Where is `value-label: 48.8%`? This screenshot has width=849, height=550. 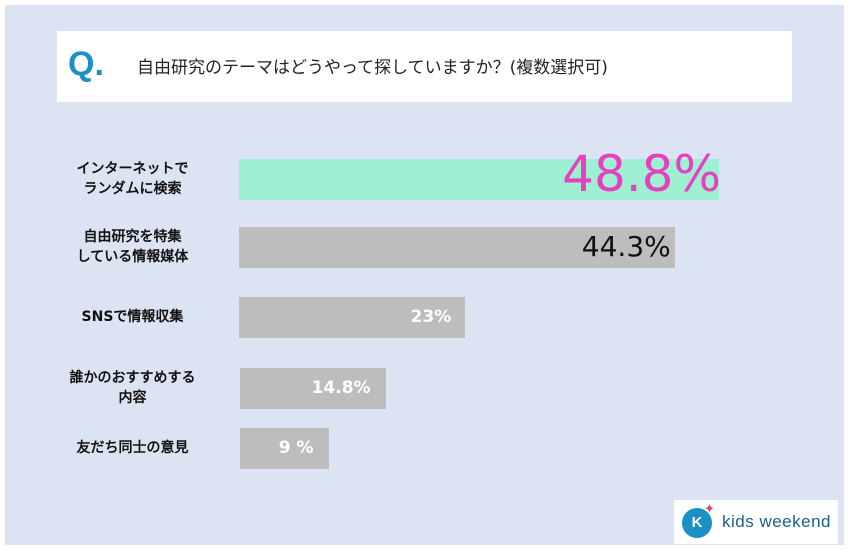 value-label: 48.8% is located at coordinates (641, 174).